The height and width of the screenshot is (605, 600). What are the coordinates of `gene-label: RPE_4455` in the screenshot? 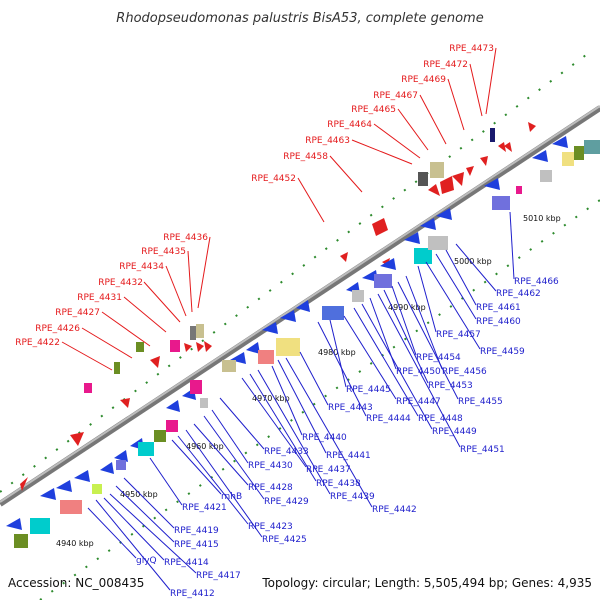 It's located at (480, 402).